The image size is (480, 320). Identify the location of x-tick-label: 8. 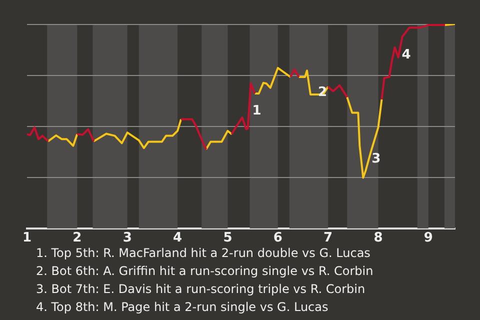
(378, 238).